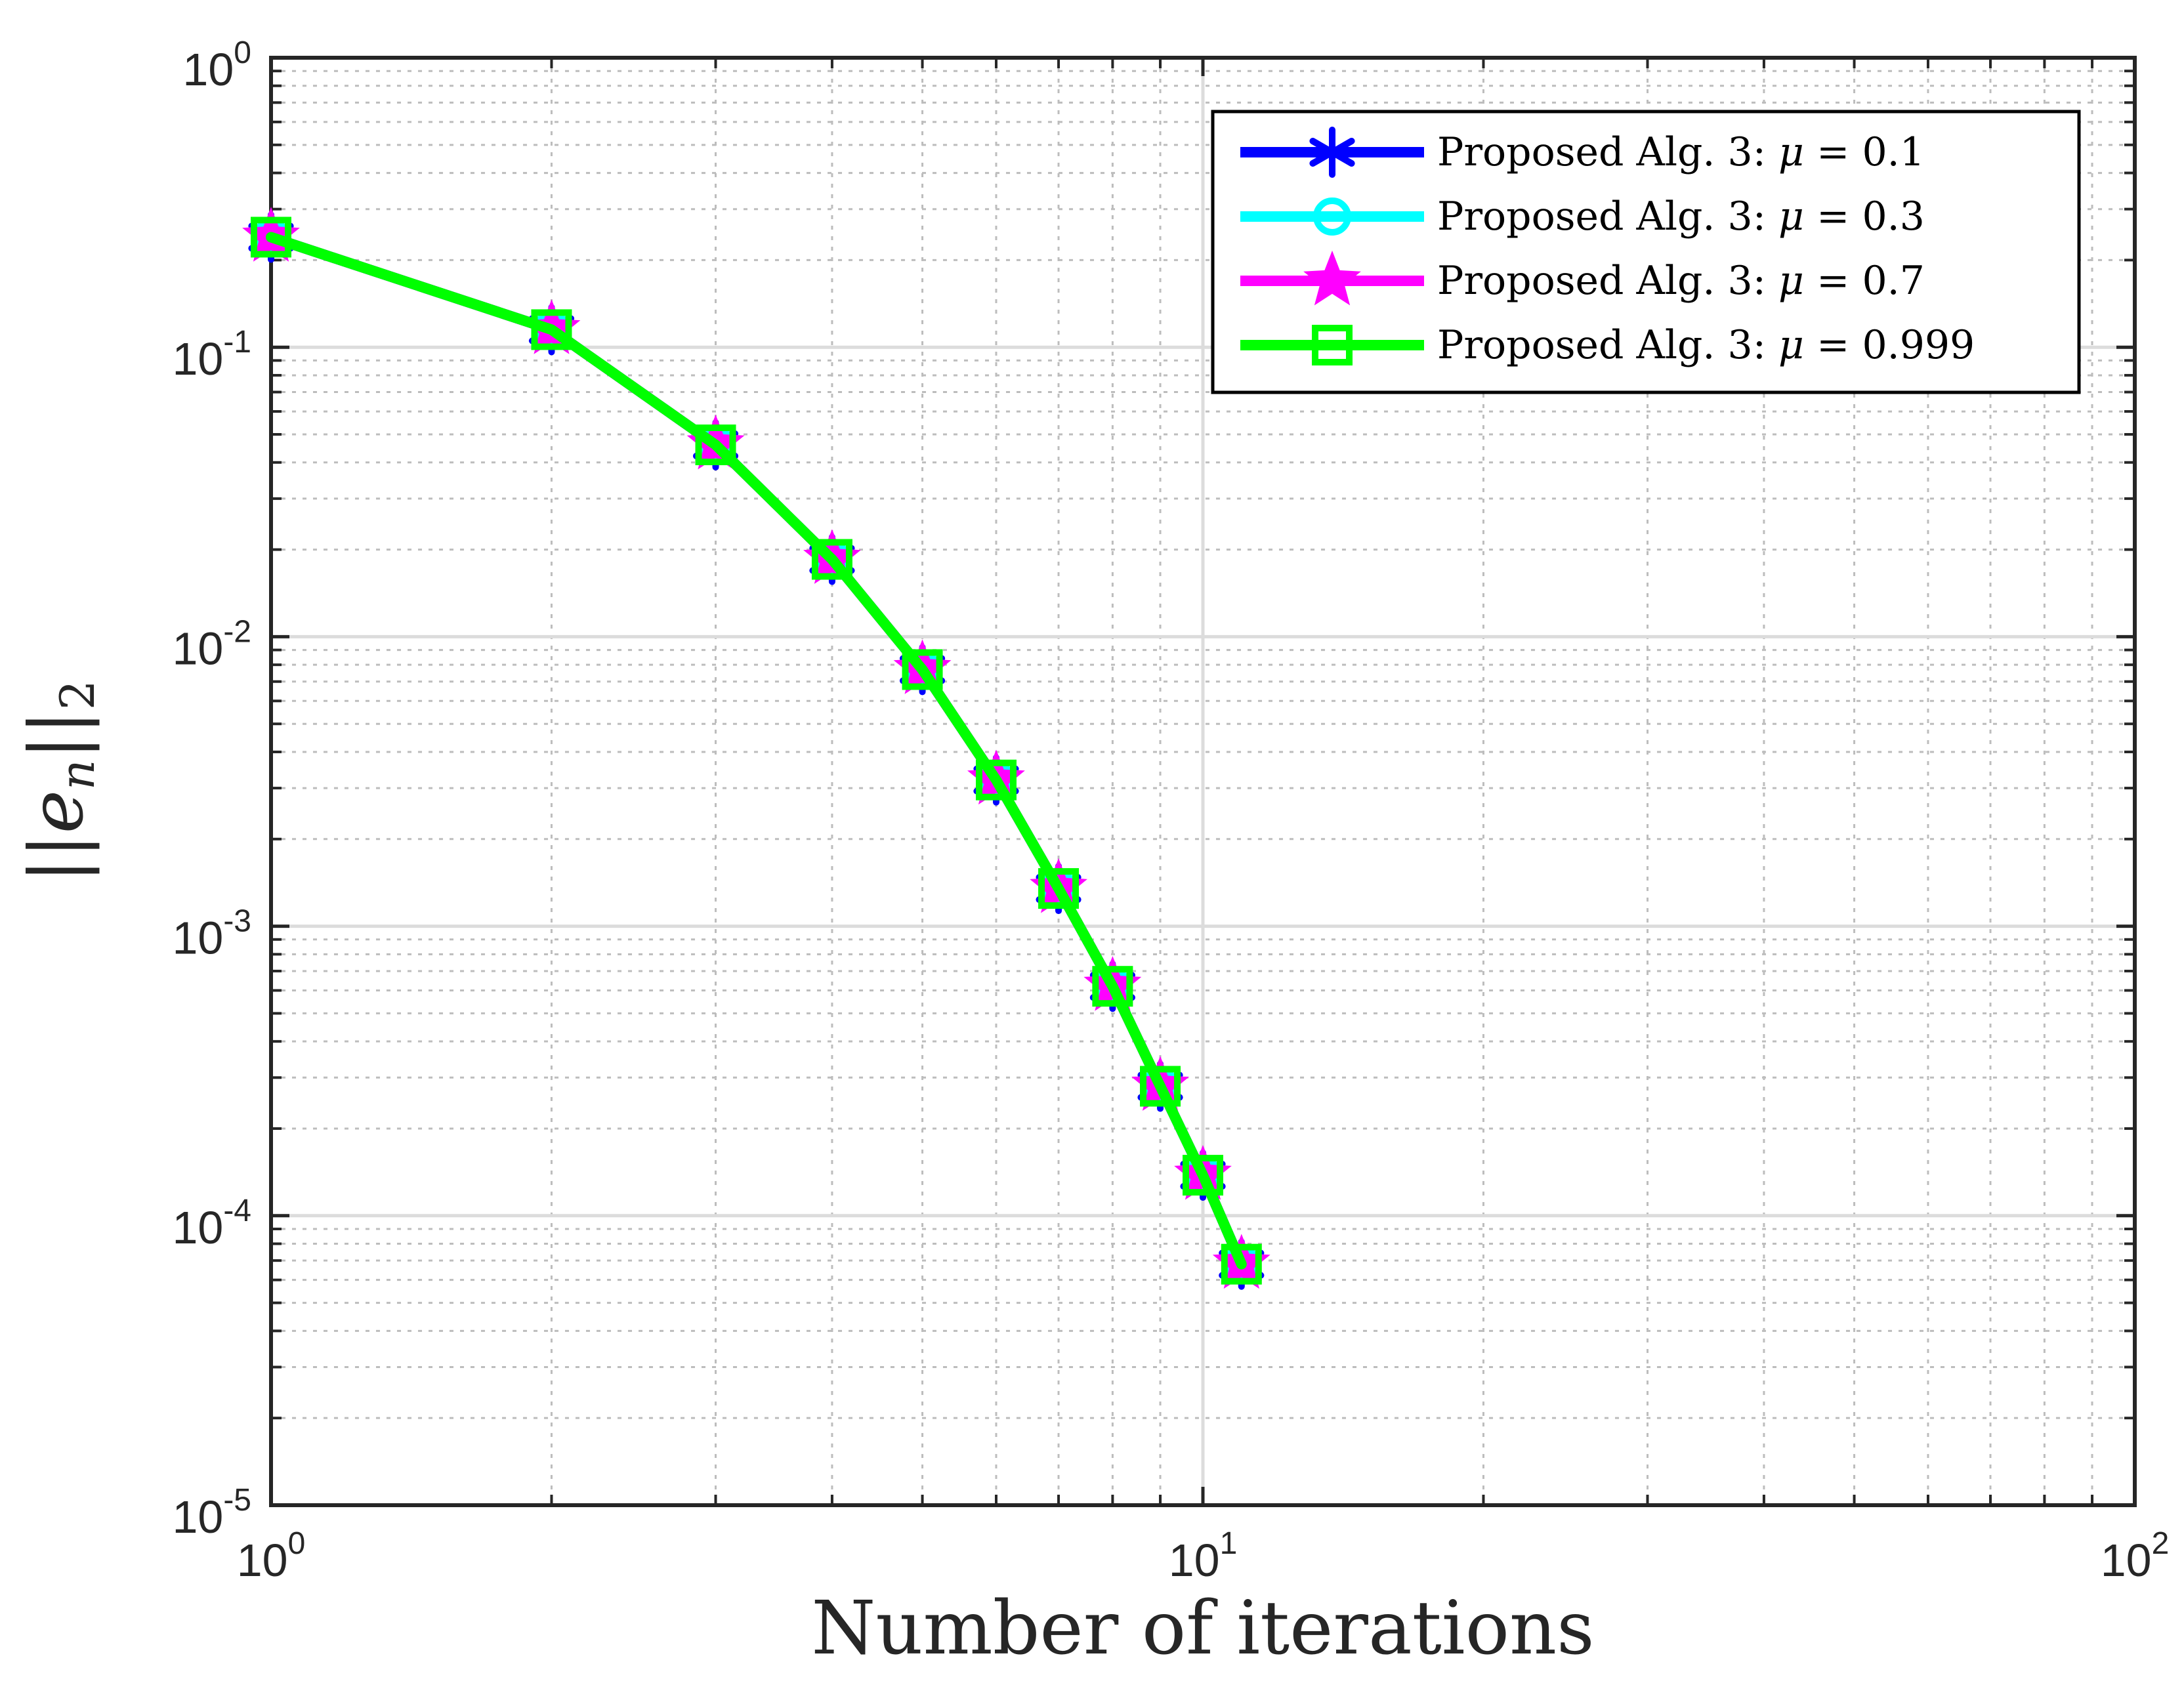 Image resolution: width=2184 pixels, height=1704 pixels. I want to click on y-axis-title-subscript: n, so click(77, 775).